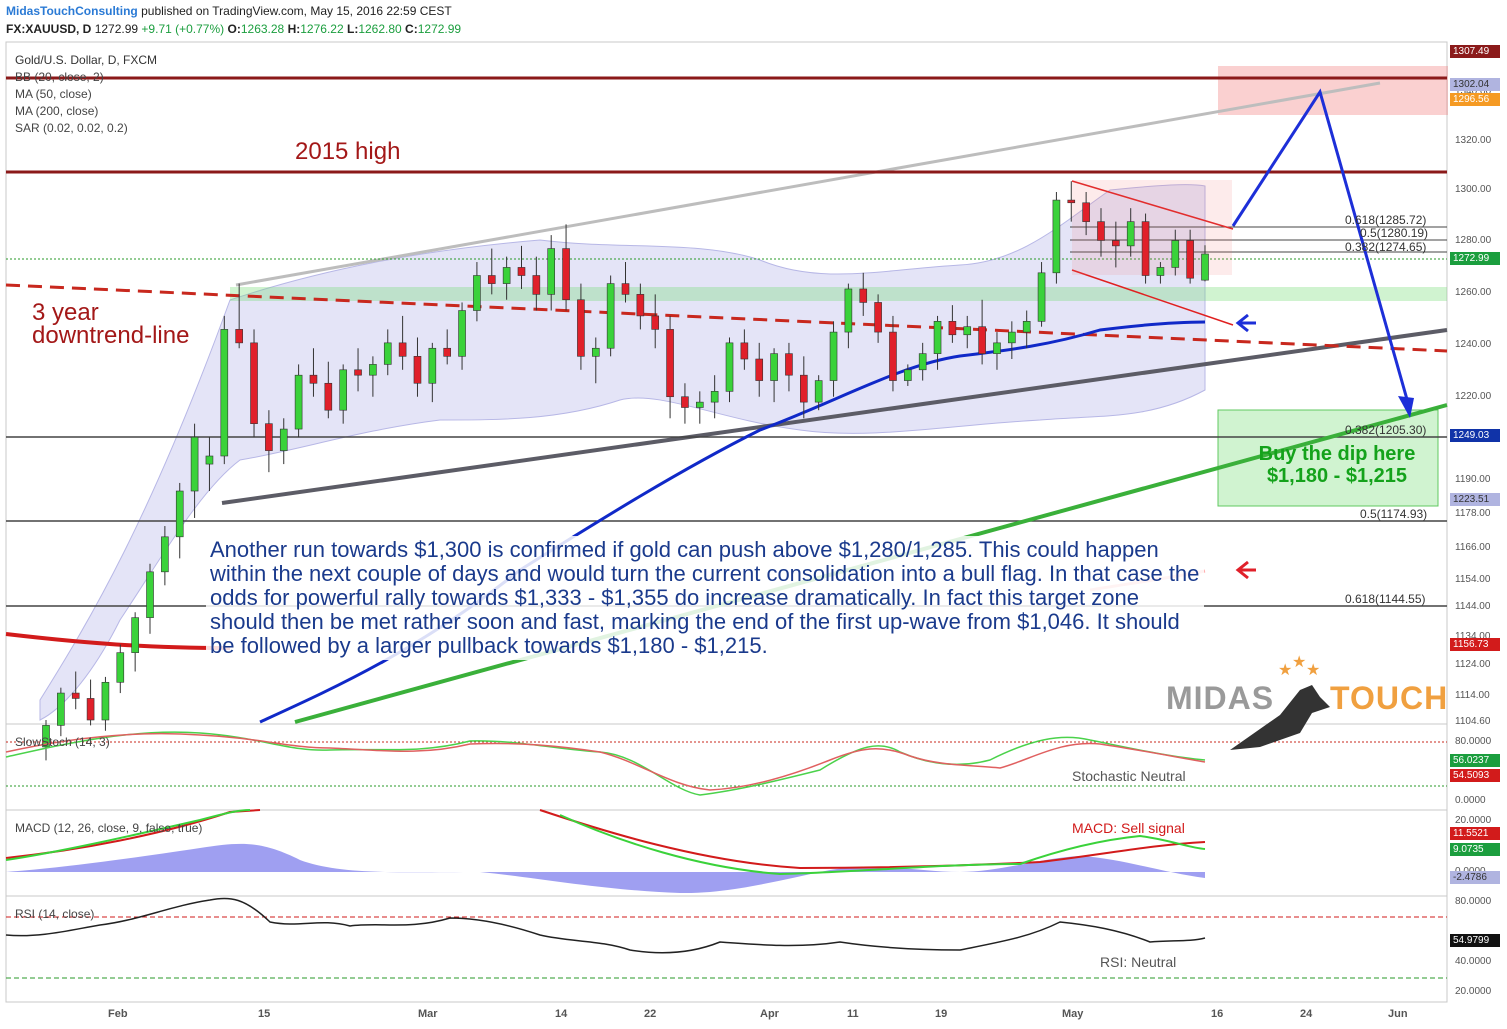  I want to click on annot-downtrend-1: 3 year, so click(65, 312).